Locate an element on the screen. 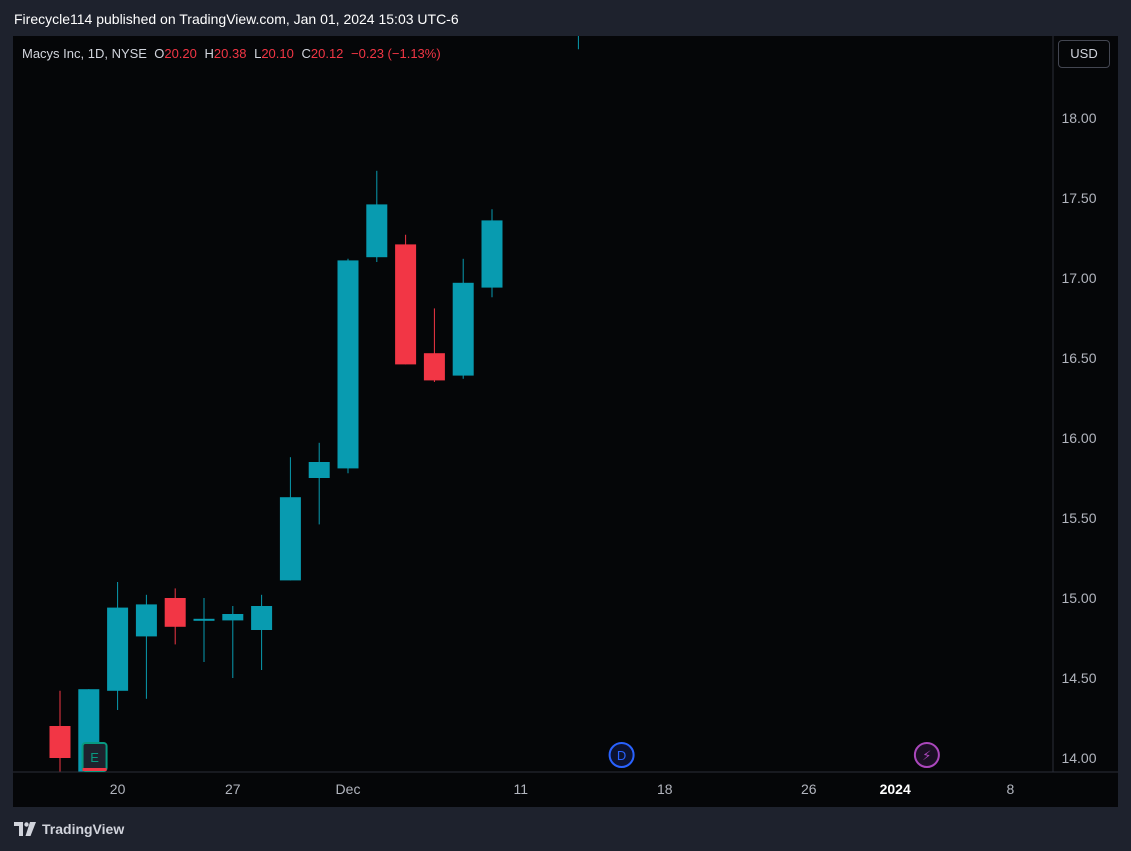 The image size is (1131, 851). symbol-name: Macys Inc, 1D, NYSE is located at coordinates (84, 53).